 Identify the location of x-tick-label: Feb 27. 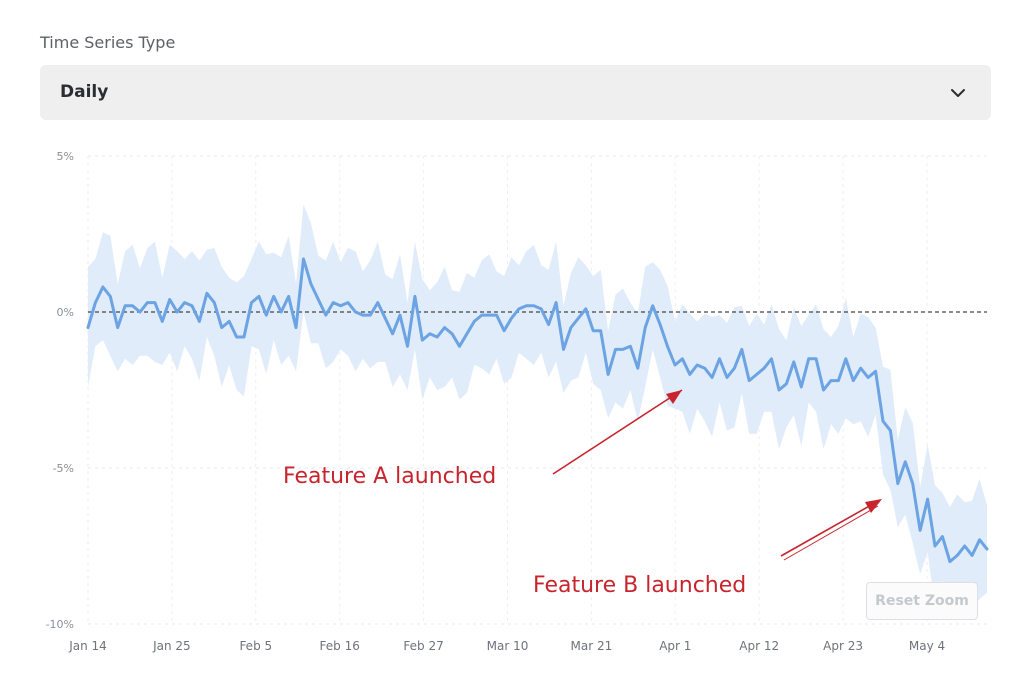
(423, 646).